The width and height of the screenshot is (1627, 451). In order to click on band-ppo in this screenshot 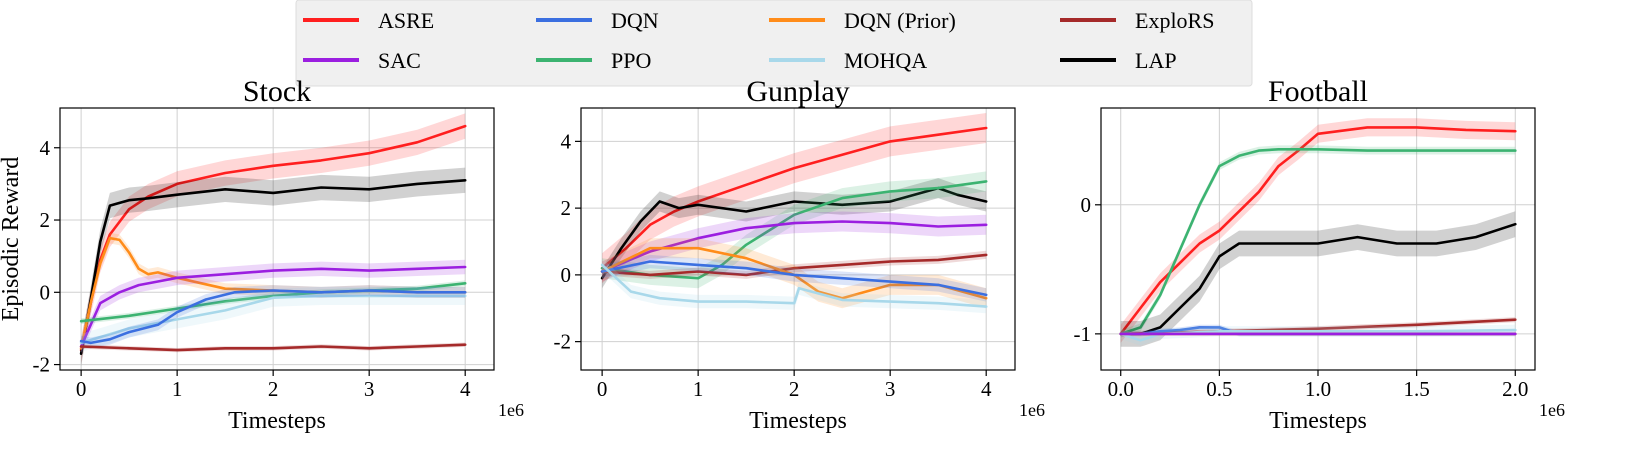, I will do `click(794, 230)`.